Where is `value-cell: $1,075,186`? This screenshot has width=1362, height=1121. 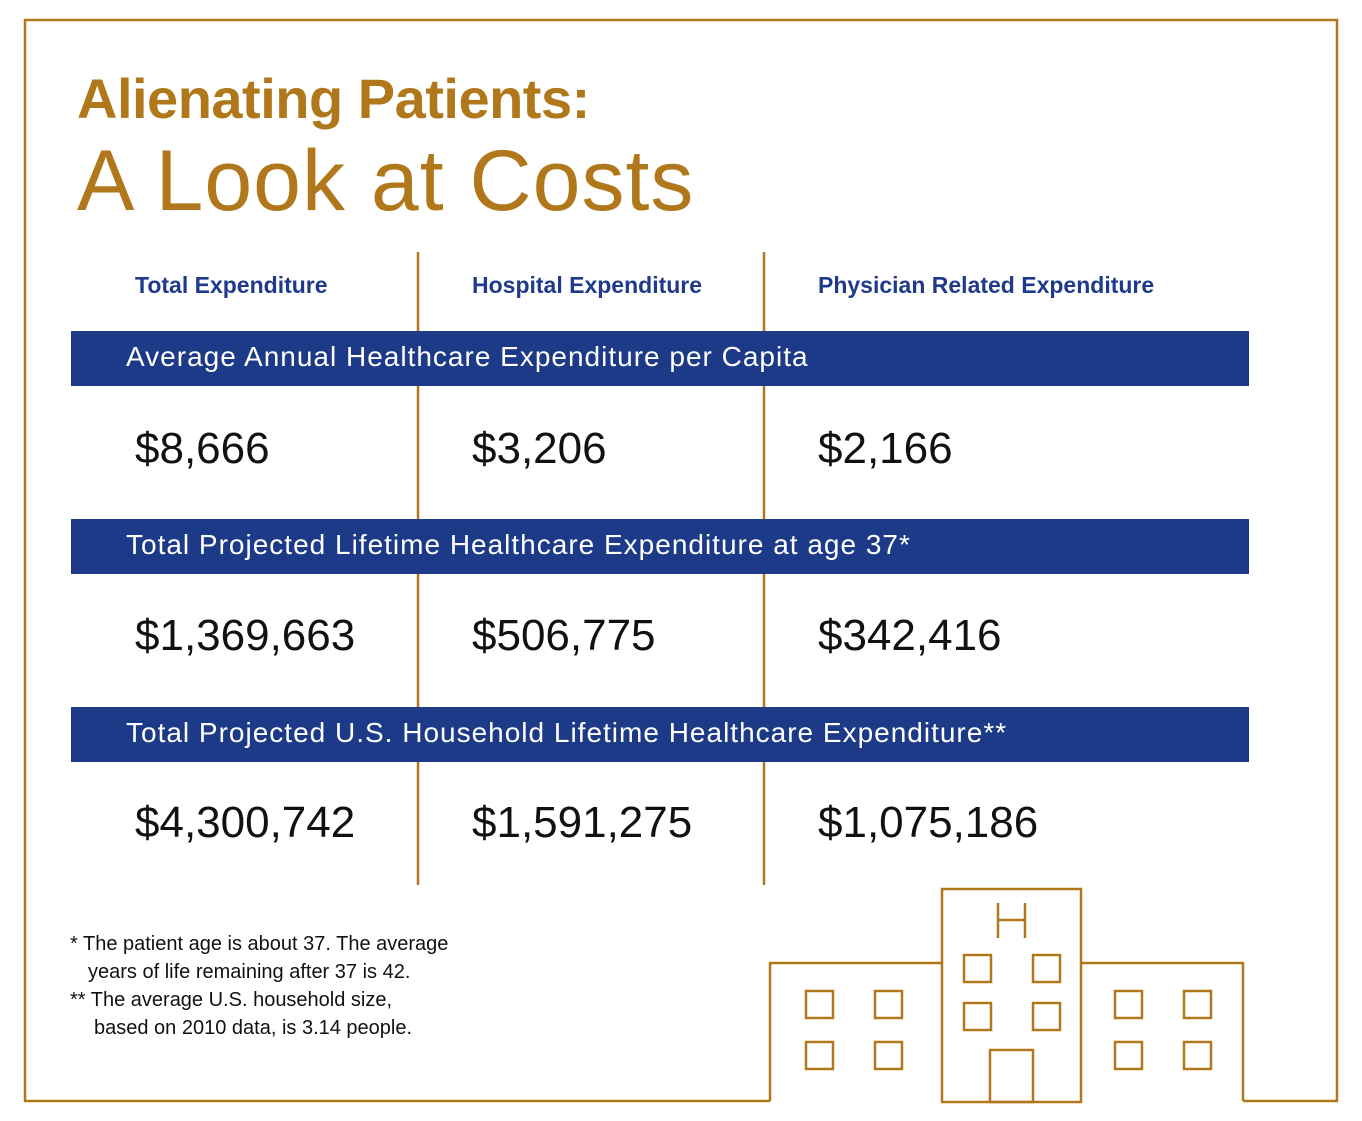 value-cell: $1,075,186 is located at coordinates (928, 822).